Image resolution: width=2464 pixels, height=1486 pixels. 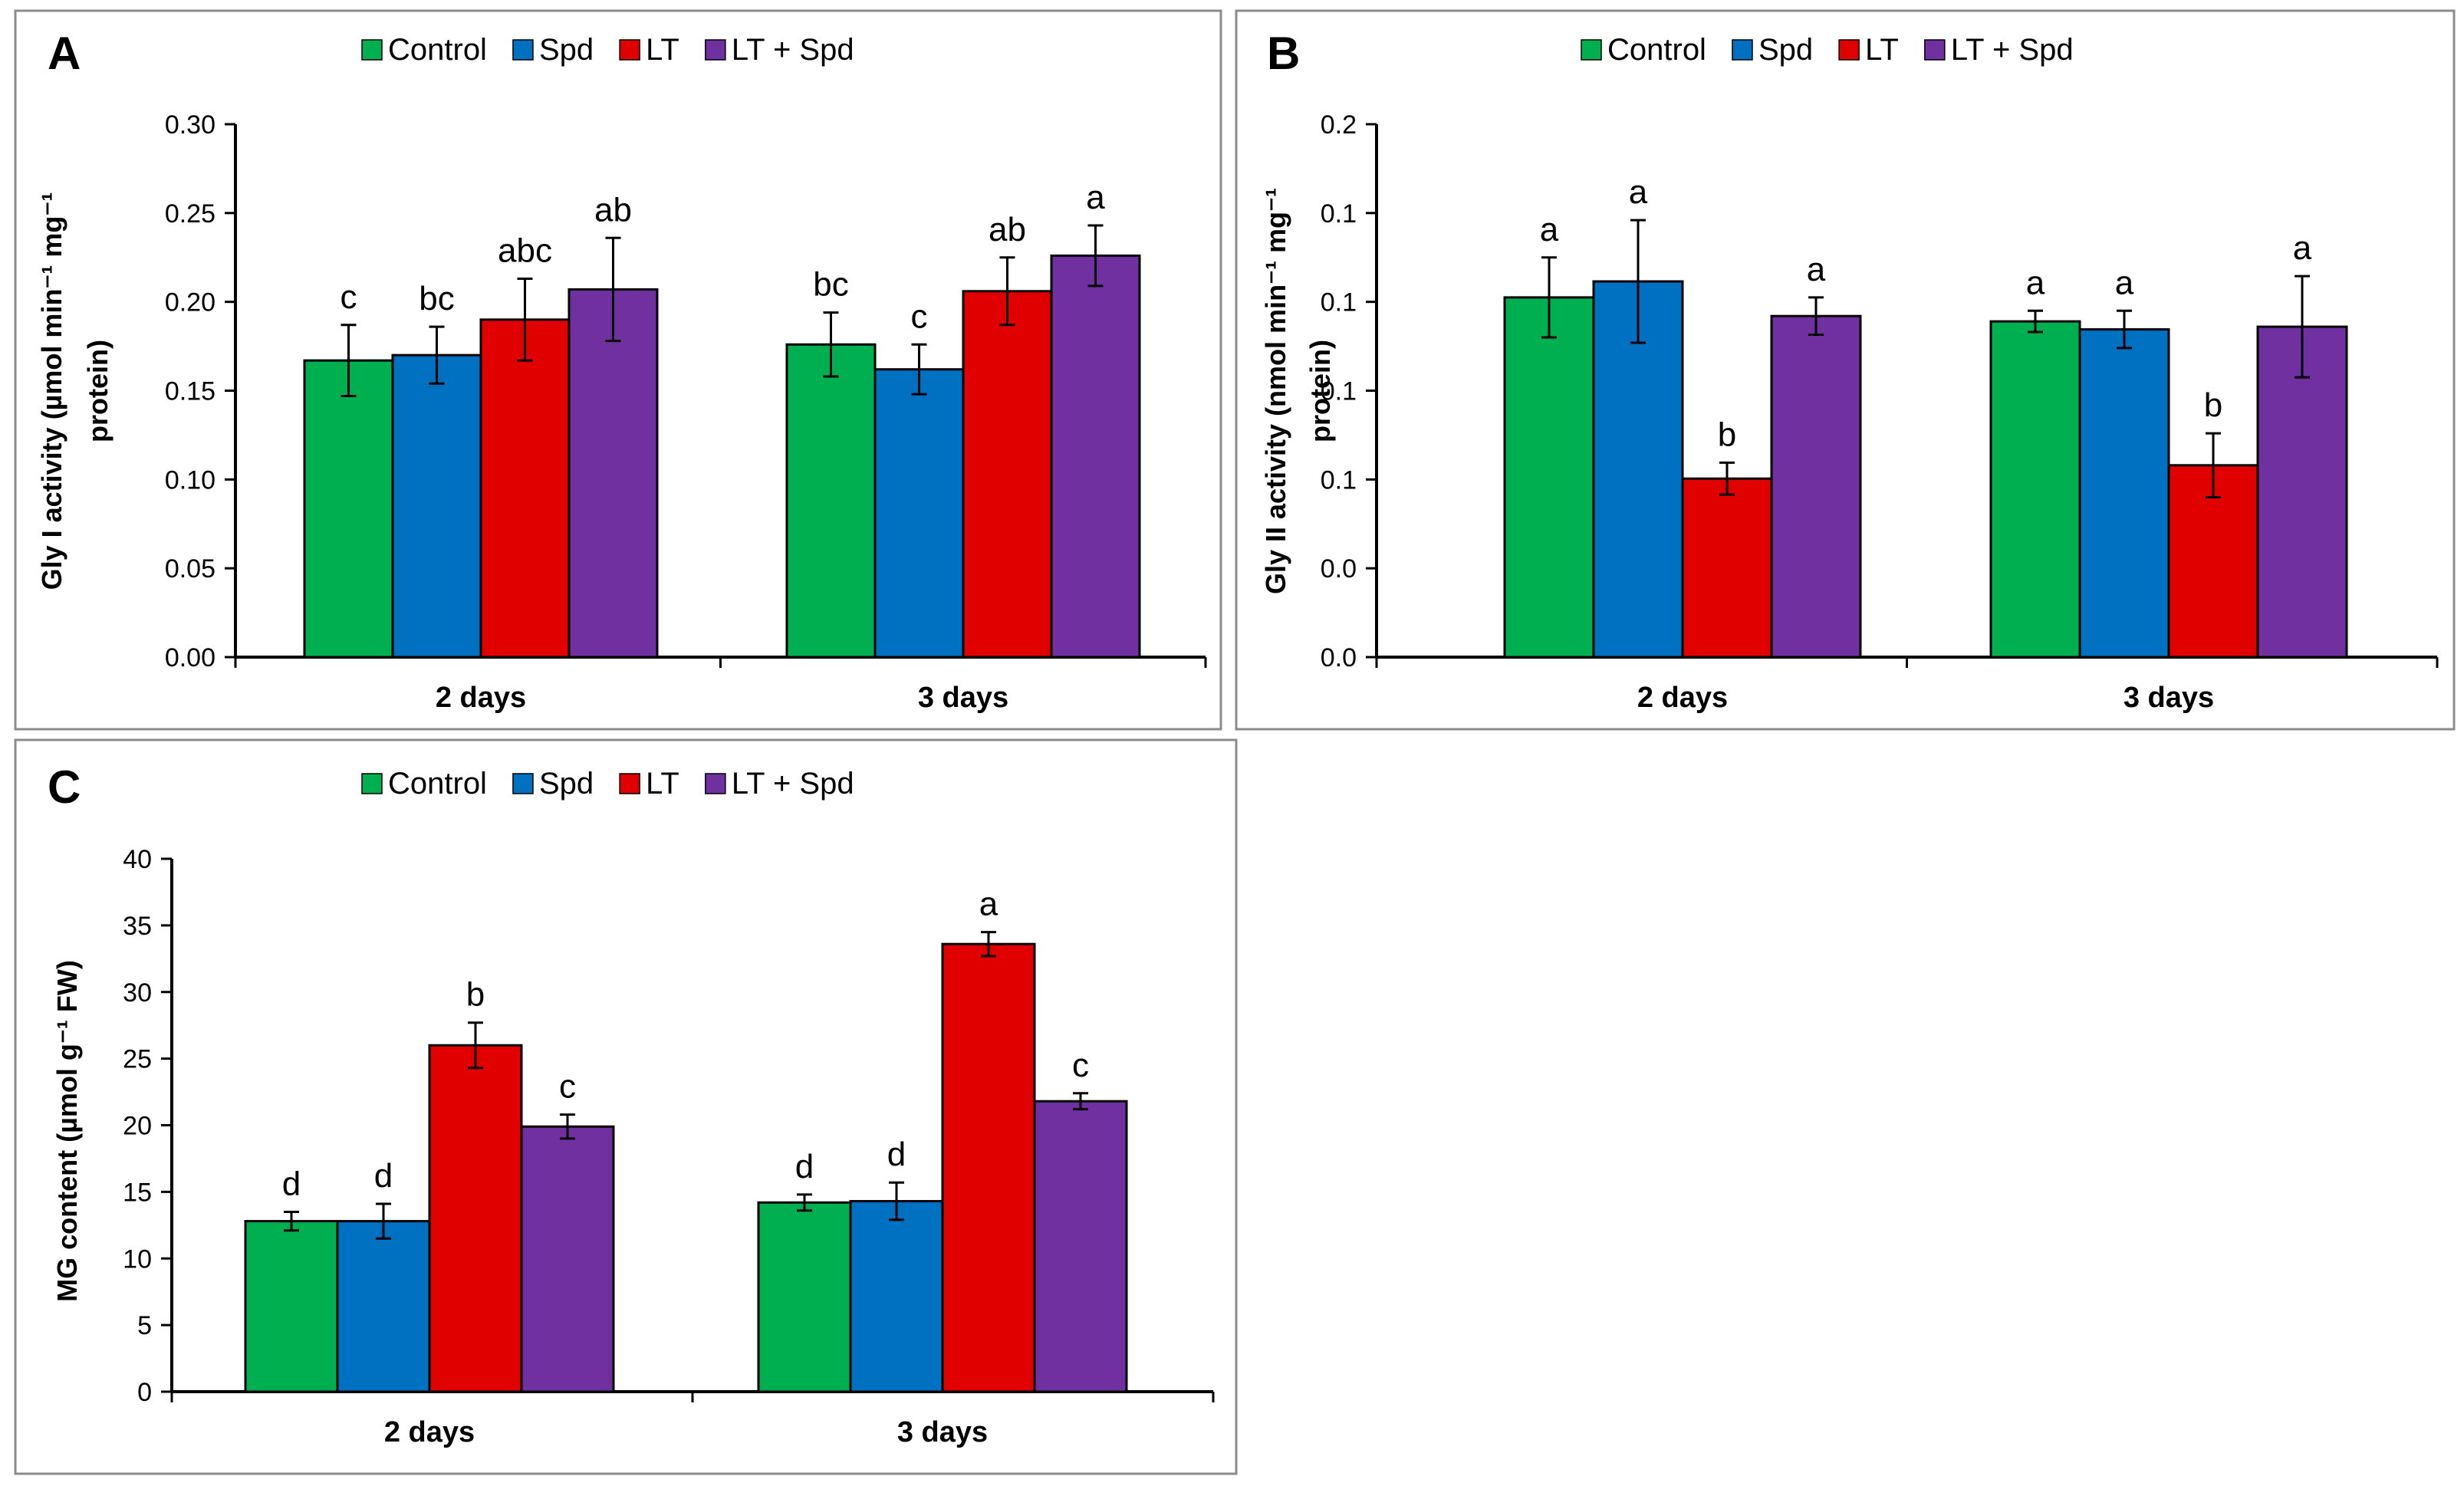 I want to click on y-tick-label: 0.15, so click(x=190, y=391).